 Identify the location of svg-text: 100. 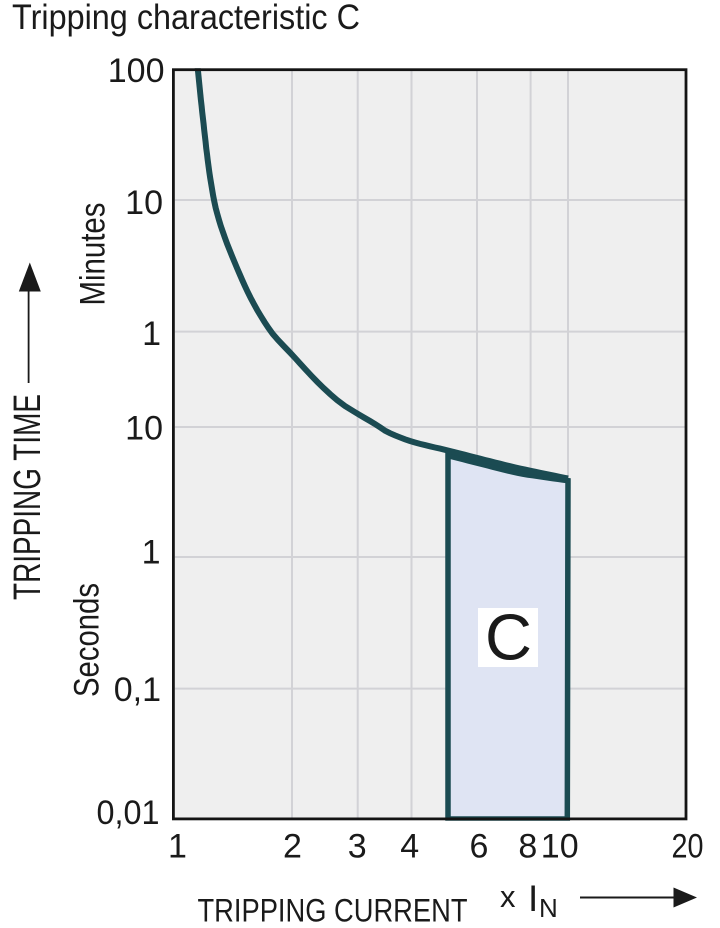
(136, 71).